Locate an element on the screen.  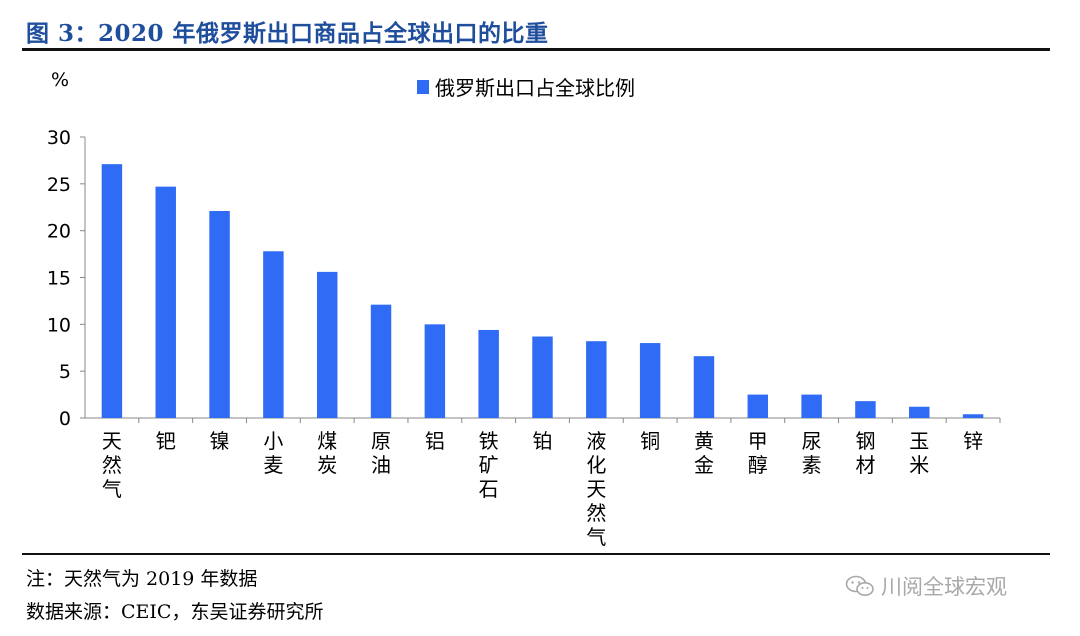
category-label: 铜 is located at coordinates (650, 441).